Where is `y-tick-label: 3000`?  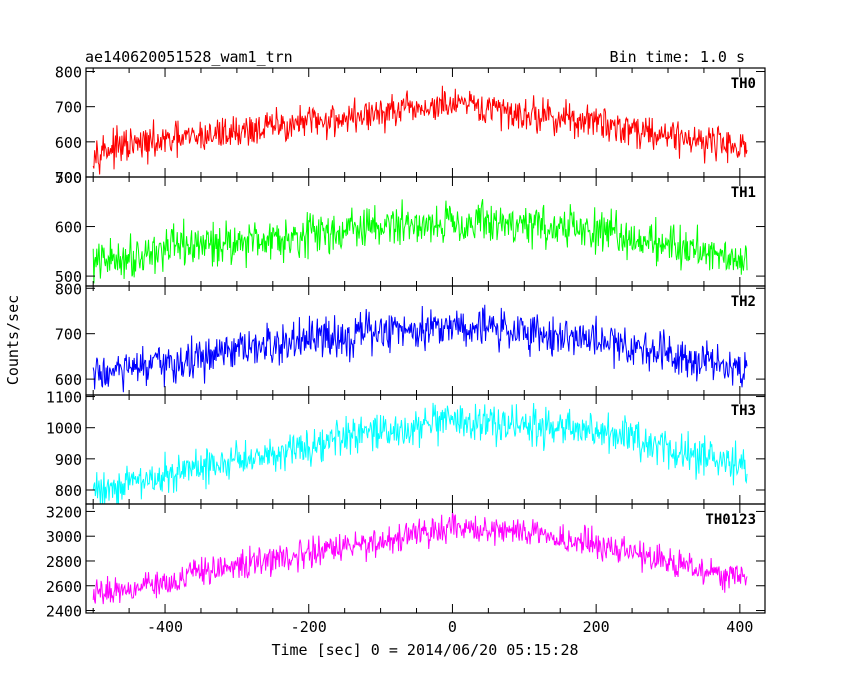
y-tick-label: 3000 is located at coordinates (64, 537).